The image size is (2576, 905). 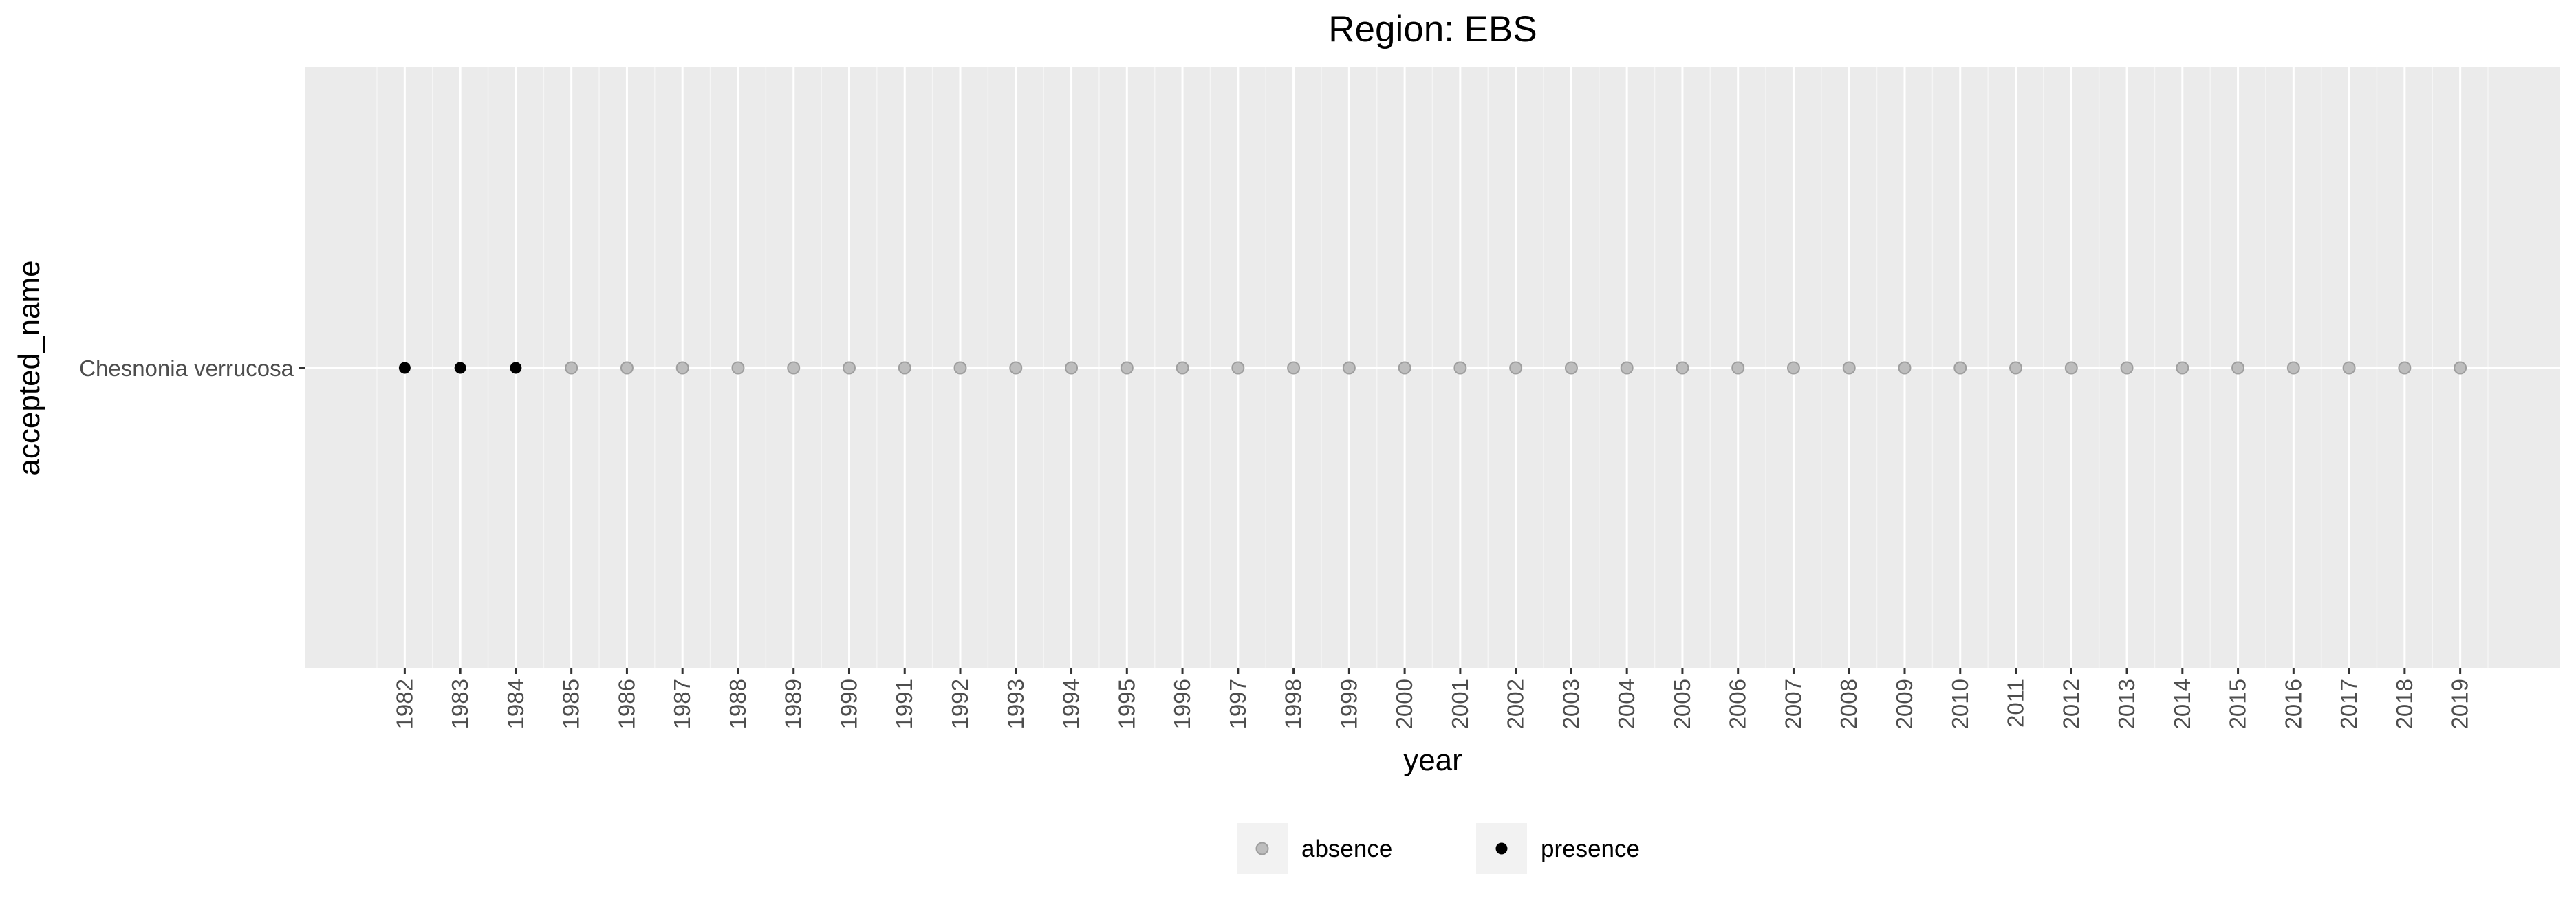 I want to click on x-tick-label: 2016, so click(x=2293, y=704).